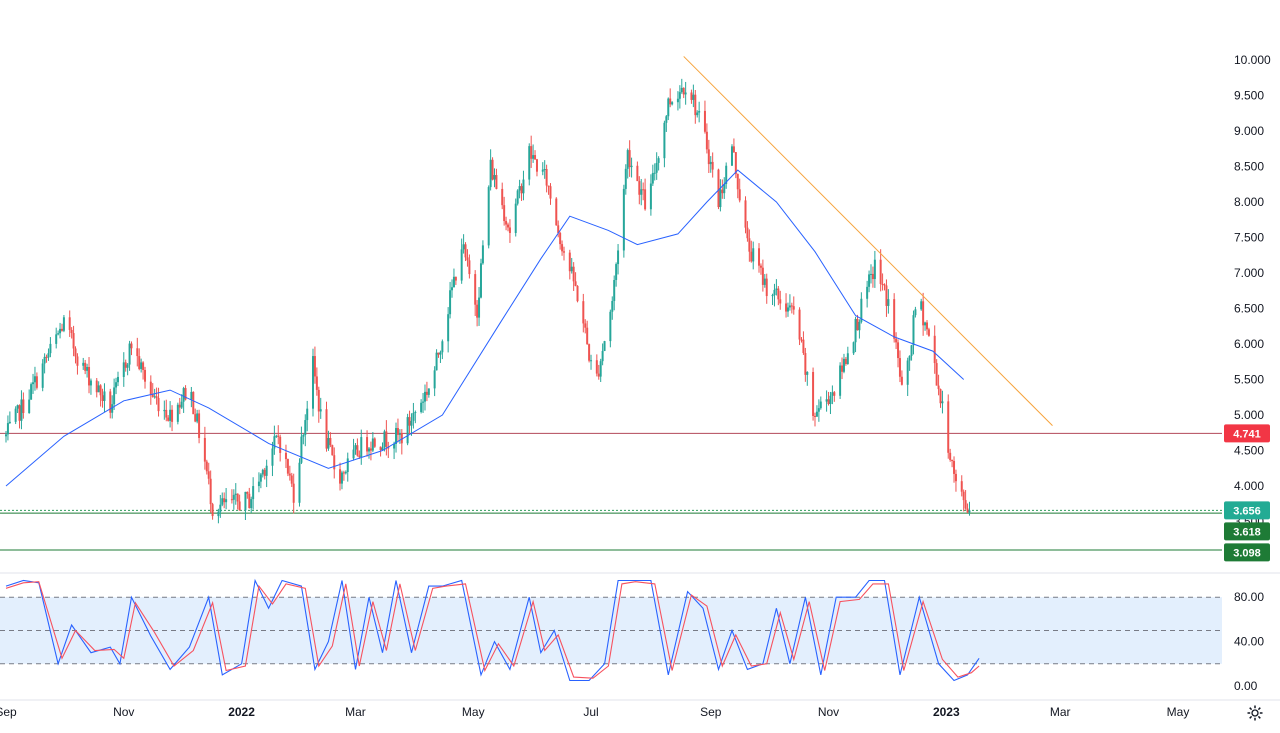  Describe the element at coordinates (868, 241) in the screenshot. I see `trendline` at that location.